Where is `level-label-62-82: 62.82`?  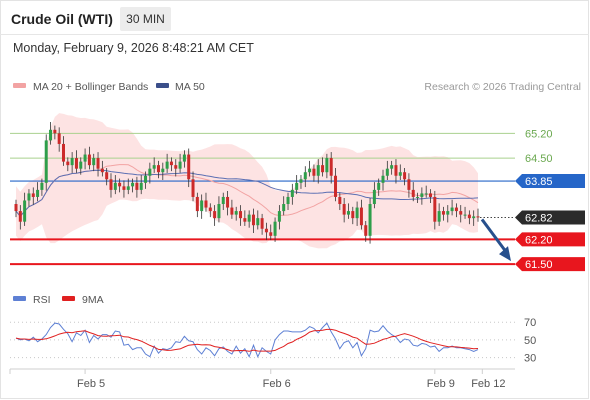 level-label-62-82: 62.82 is located at coordinates (539, 218).